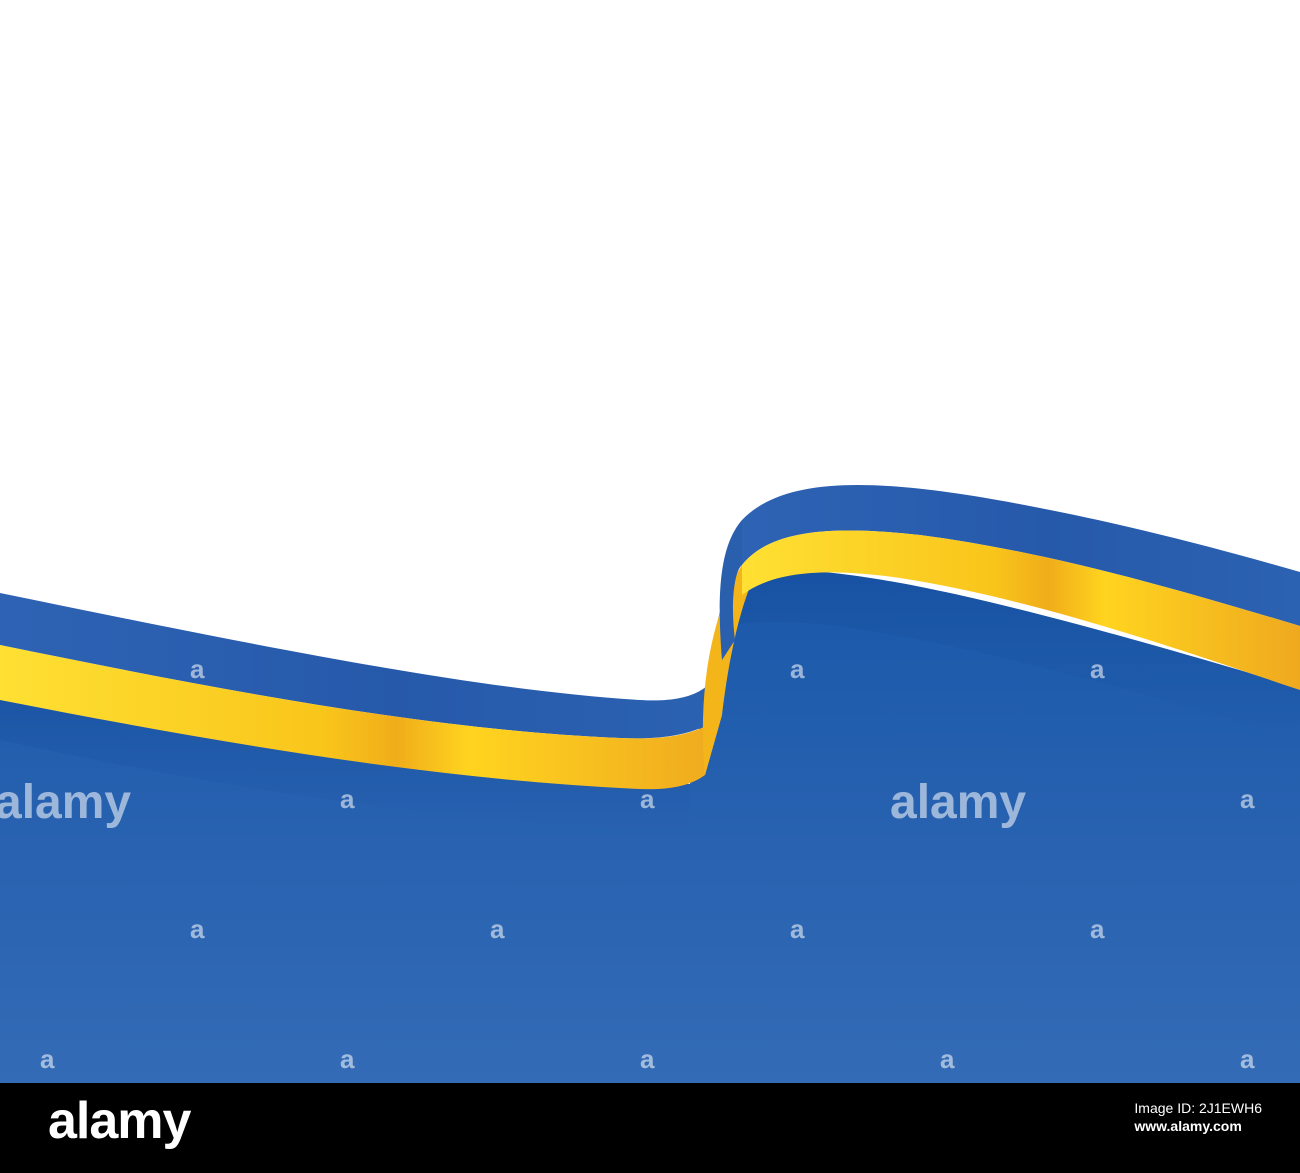 The width and height of the screenshot is (1300, 1173). Describe the element at coordinates (1198, 1117) in the screenshot. I see `footer-meta: Image ID: 2J1EWH6 www.alamy.com` at that location.